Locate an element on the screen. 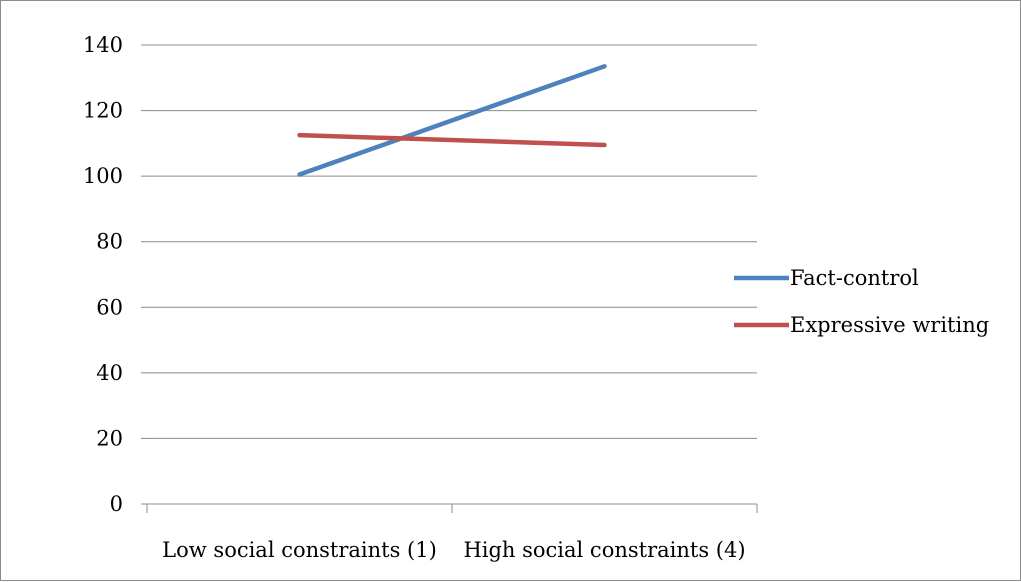  y-tick-label: 20 is located at coordinates (109, 438).